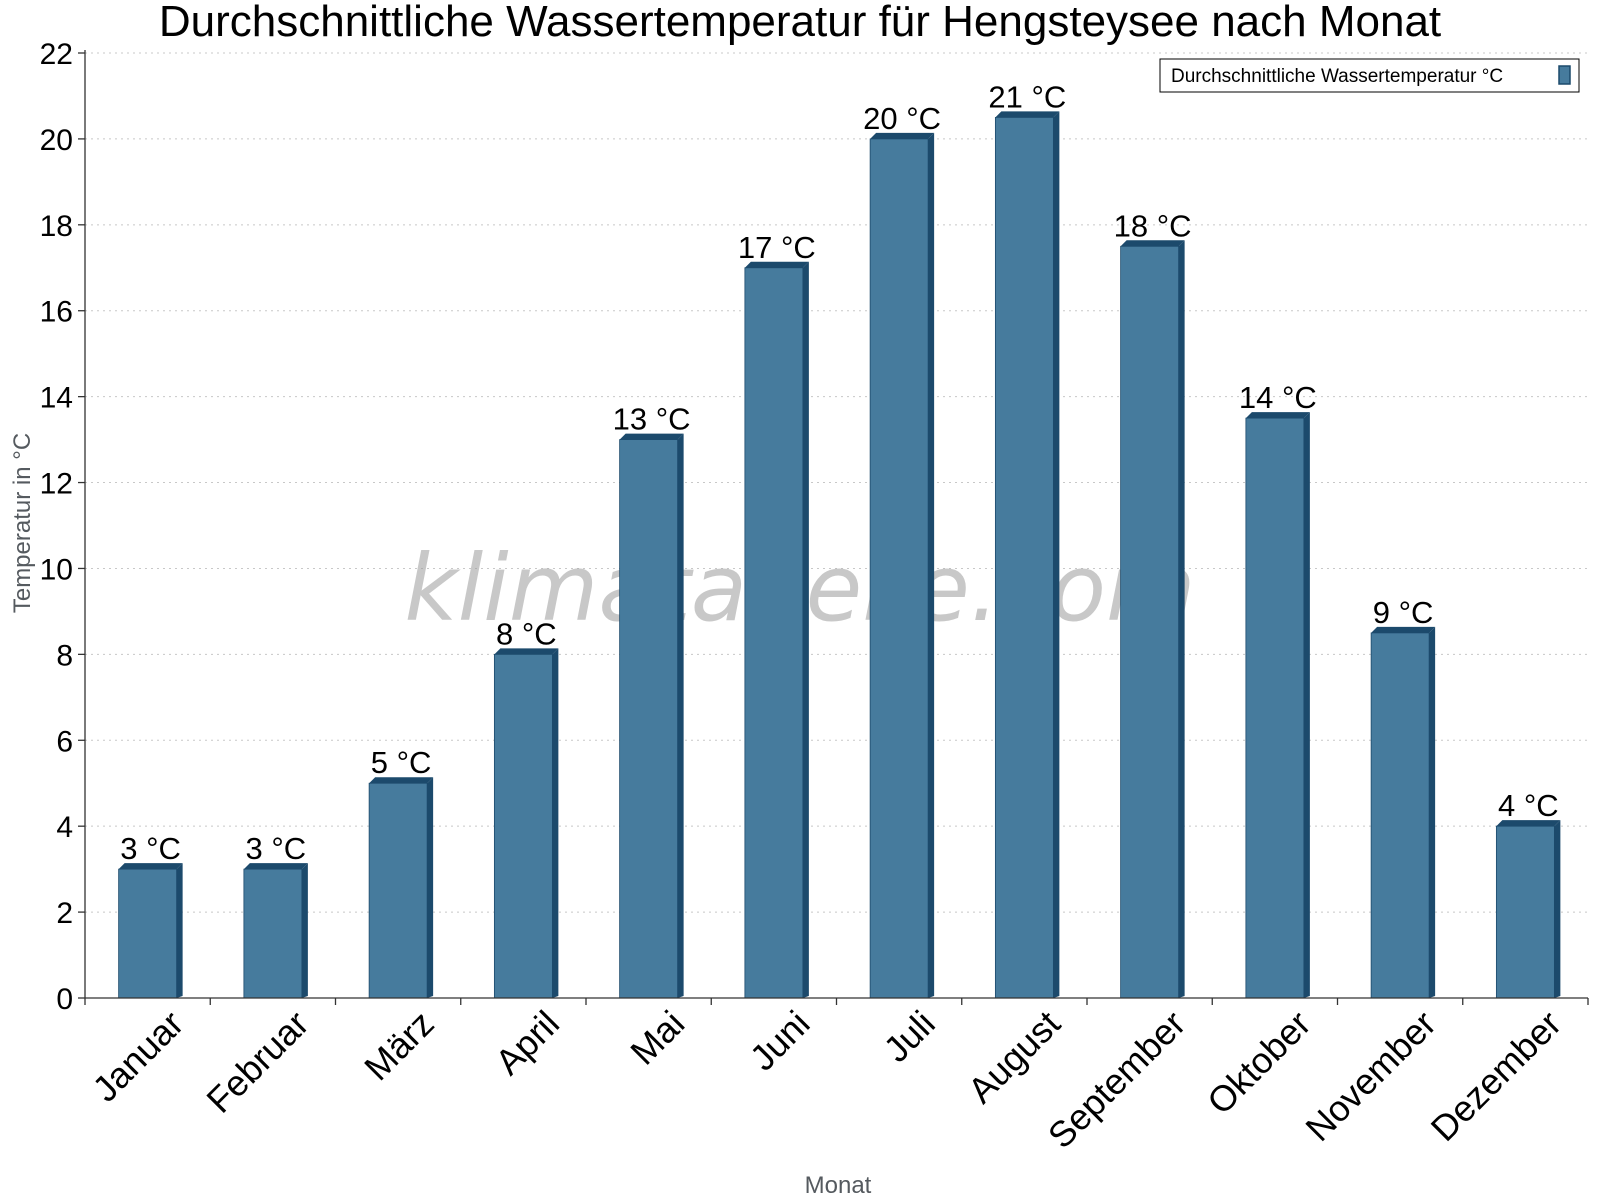 The height and width of the screenshot is (1200, 1600). I want to click on data-label-12: 4 °C, so click(1528, 805).